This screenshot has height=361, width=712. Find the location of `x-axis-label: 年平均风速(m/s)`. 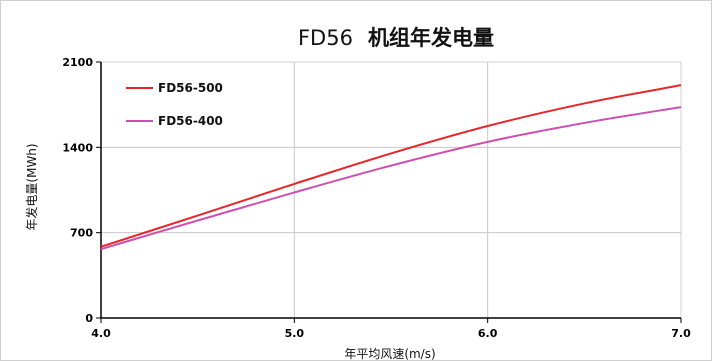

x-axis-label: 年平均风速(m/s) is located at coordinates (389, 354).